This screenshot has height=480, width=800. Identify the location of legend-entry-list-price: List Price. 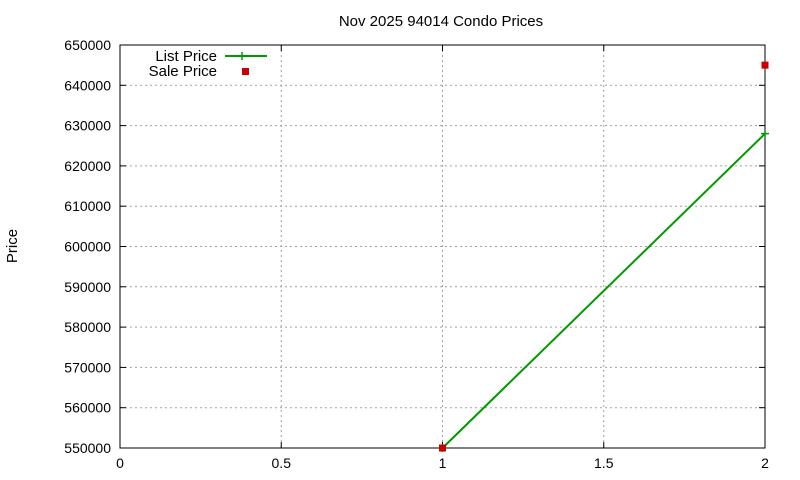
(211, 56).